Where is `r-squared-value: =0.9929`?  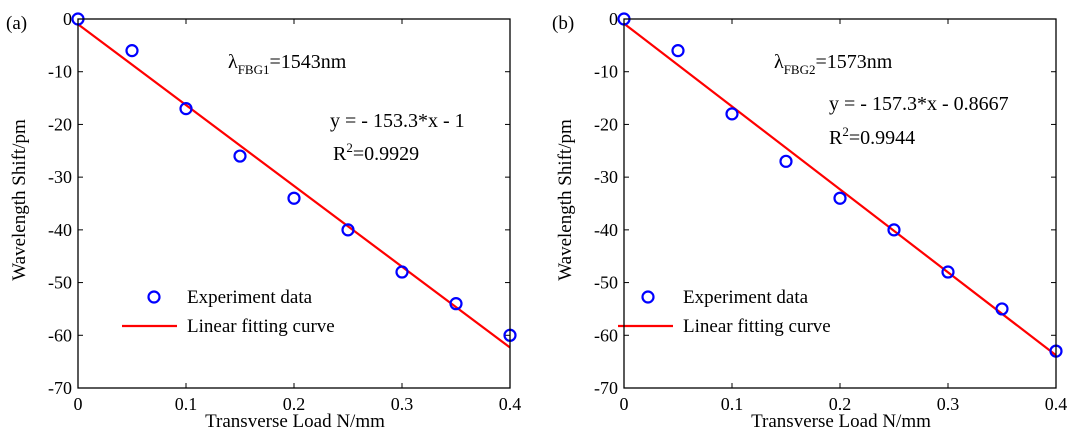
r-squared-value: =0.9929 is located at coordinates (386, 154).